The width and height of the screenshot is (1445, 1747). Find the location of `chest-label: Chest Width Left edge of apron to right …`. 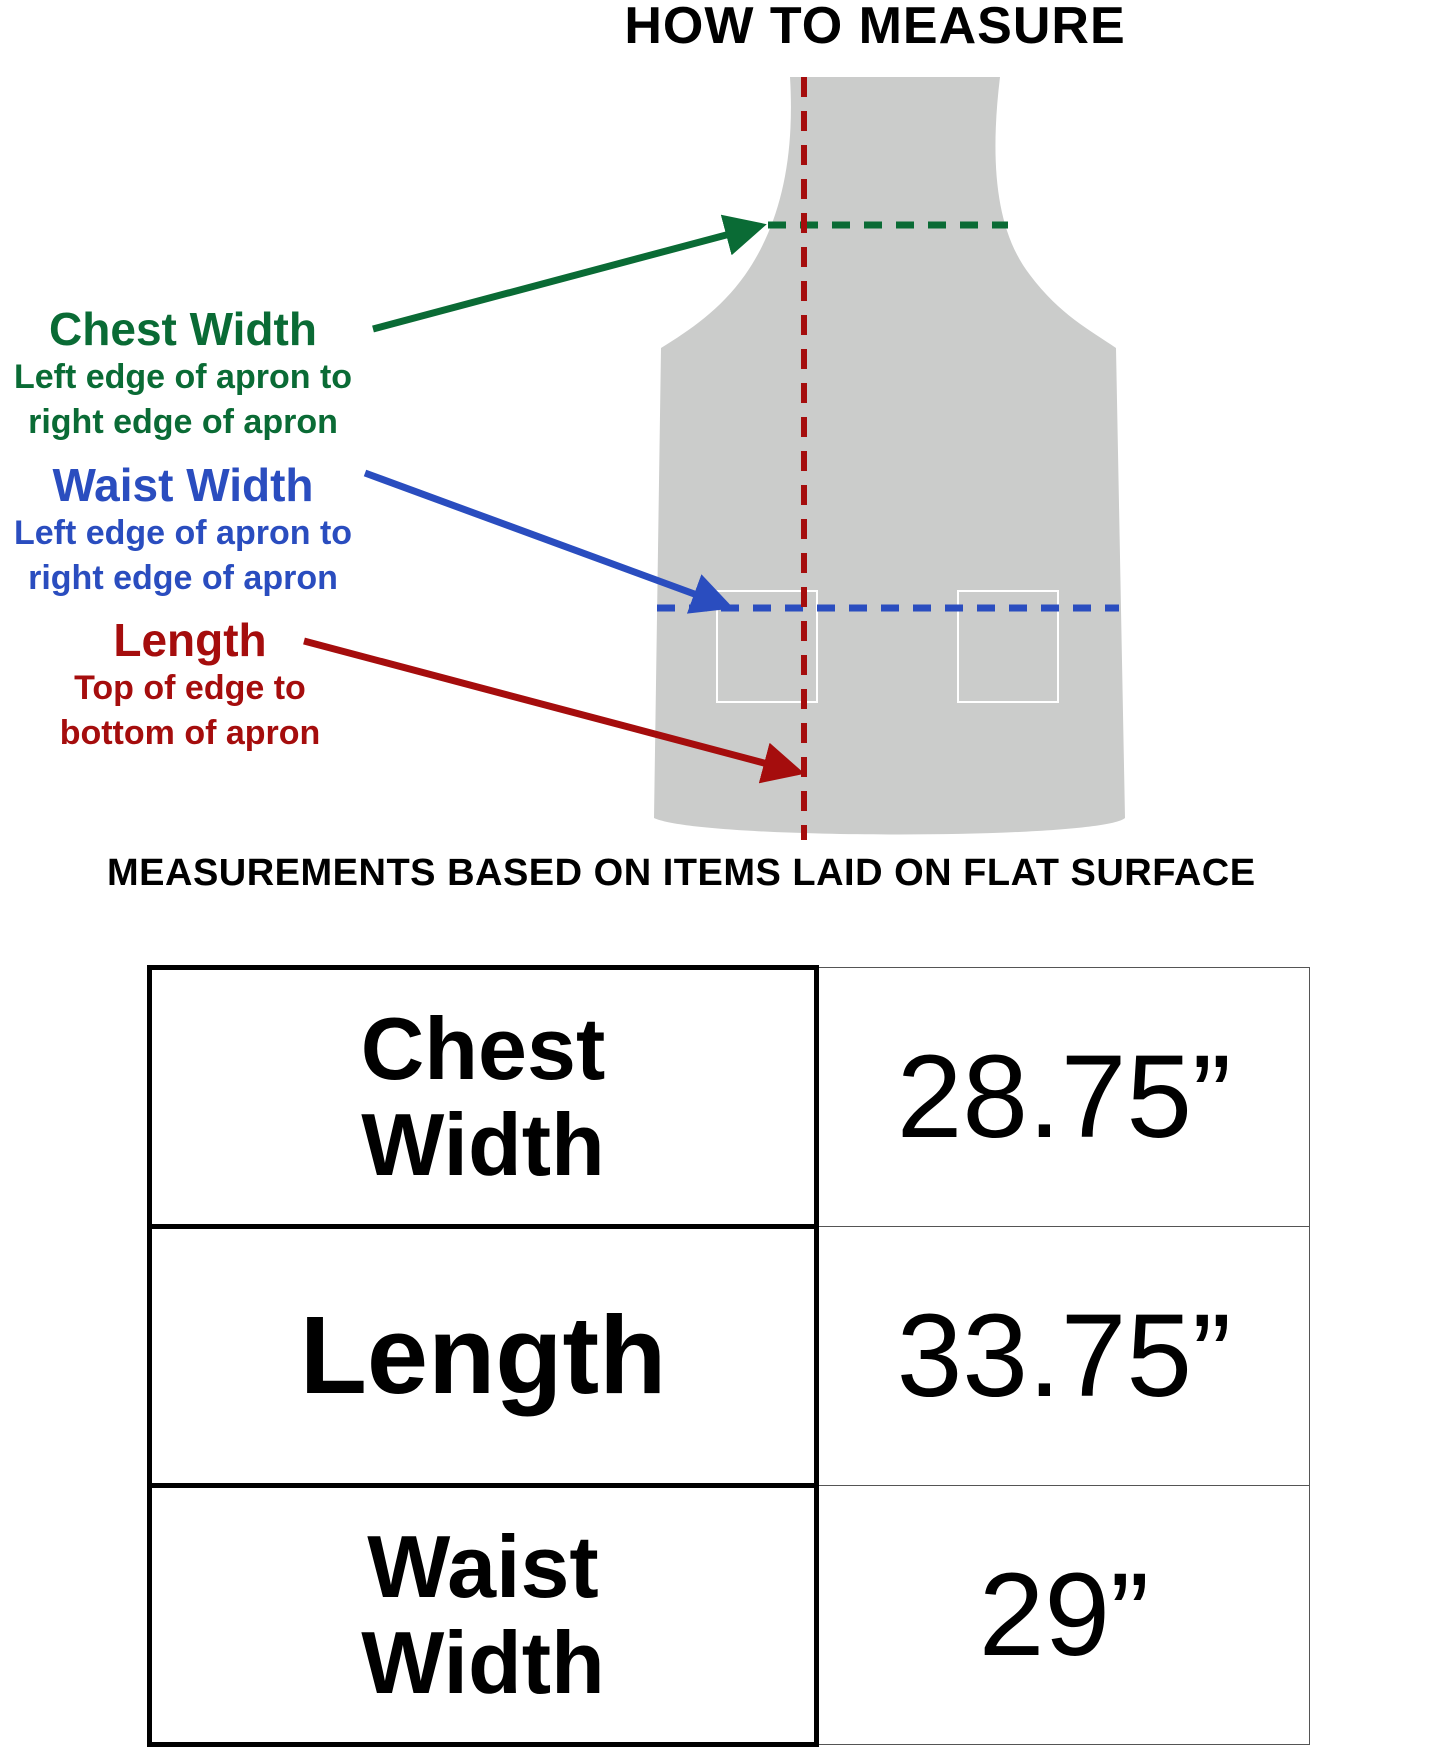

chest-label: Chest Width Left edge of apron to right … is located at coordinates (189, 374).